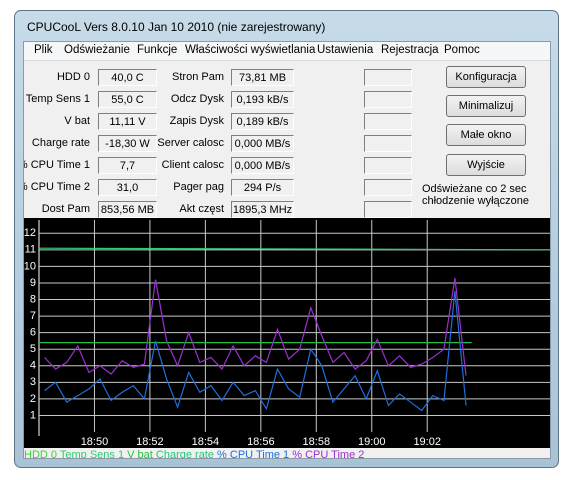 This screenshot has height=480, width=573. What do you see at coordinates (73, 77) in the screenshot?
I see `field-label: HDD 0` at bounding box center [73, 77].